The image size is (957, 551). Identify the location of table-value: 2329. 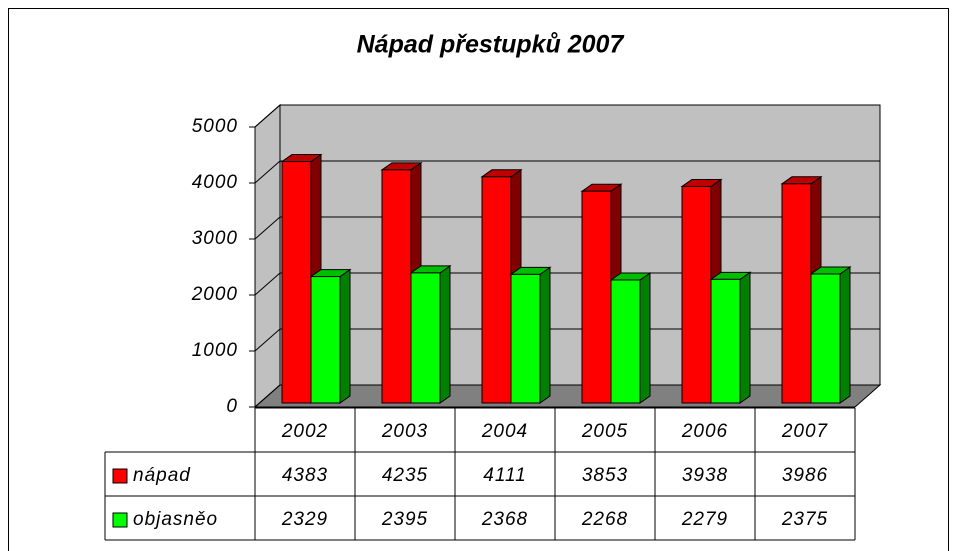
(304, 519).